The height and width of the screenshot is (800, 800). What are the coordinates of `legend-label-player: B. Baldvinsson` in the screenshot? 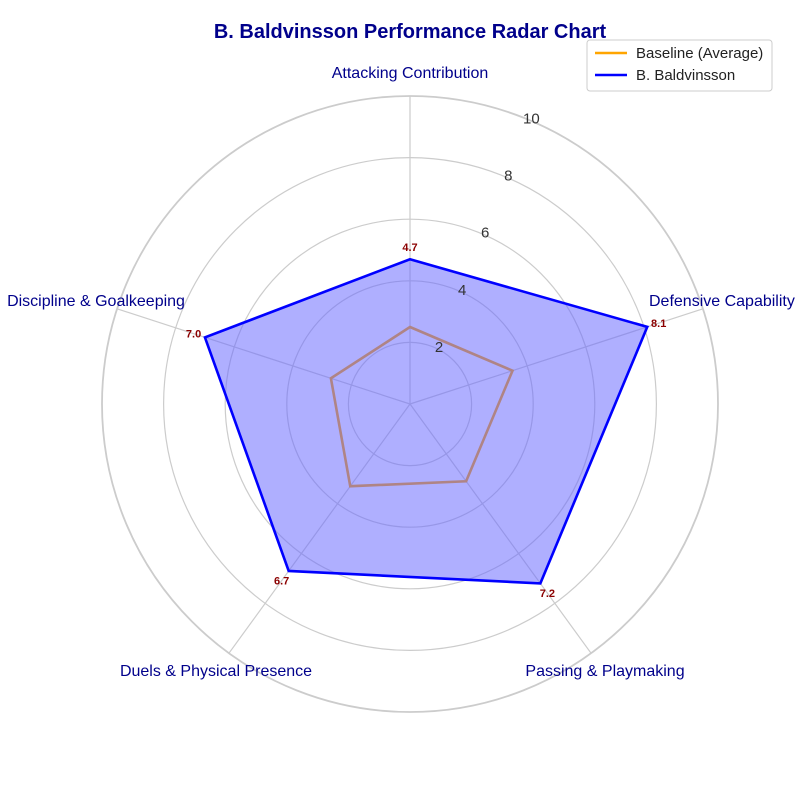 It's located at (685, 75).